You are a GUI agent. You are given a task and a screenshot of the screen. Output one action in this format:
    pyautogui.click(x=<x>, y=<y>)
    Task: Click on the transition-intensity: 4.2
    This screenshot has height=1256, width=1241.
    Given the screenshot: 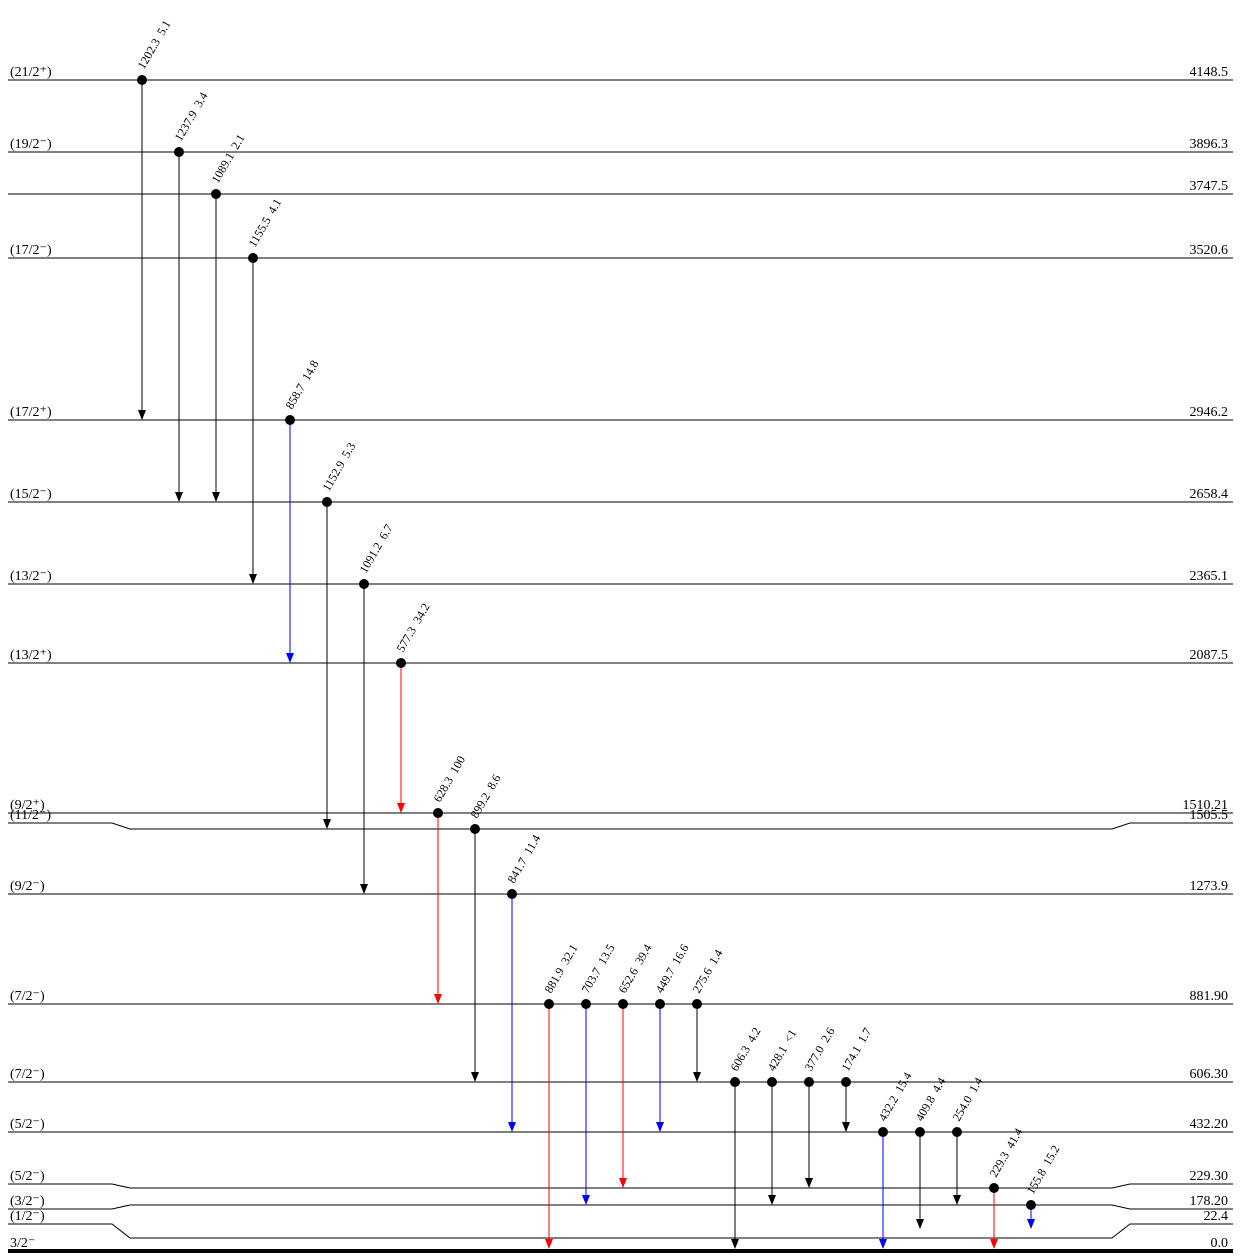 What is the action you would take?
    pyautogui.click(x=754, y=1035)
    